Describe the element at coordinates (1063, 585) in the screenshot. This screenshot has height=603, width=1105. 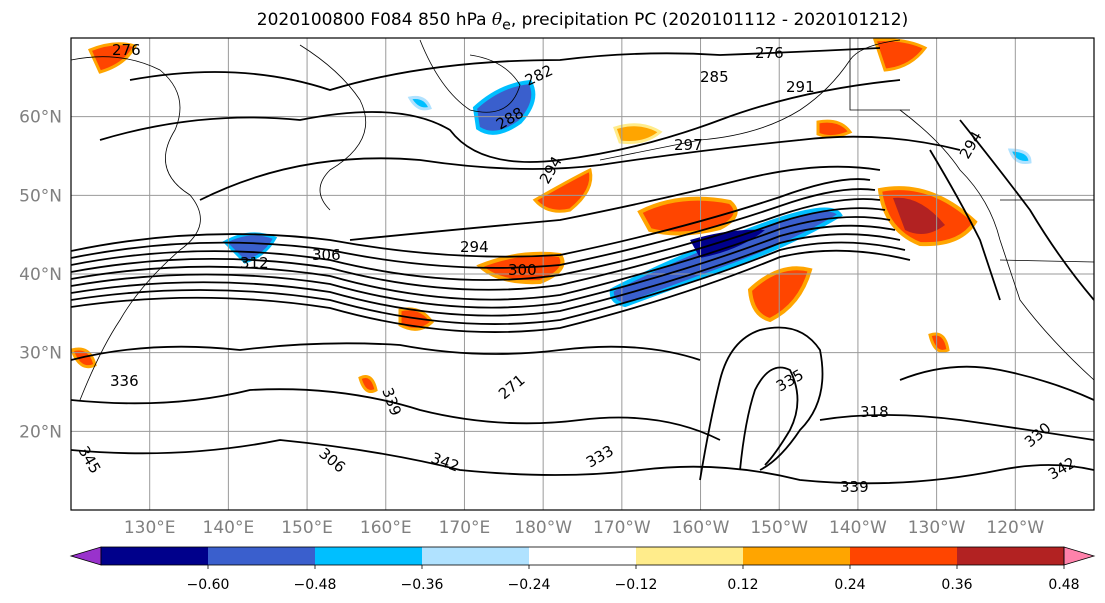
I see `colorbar-tick-label: 0.48` at that location.